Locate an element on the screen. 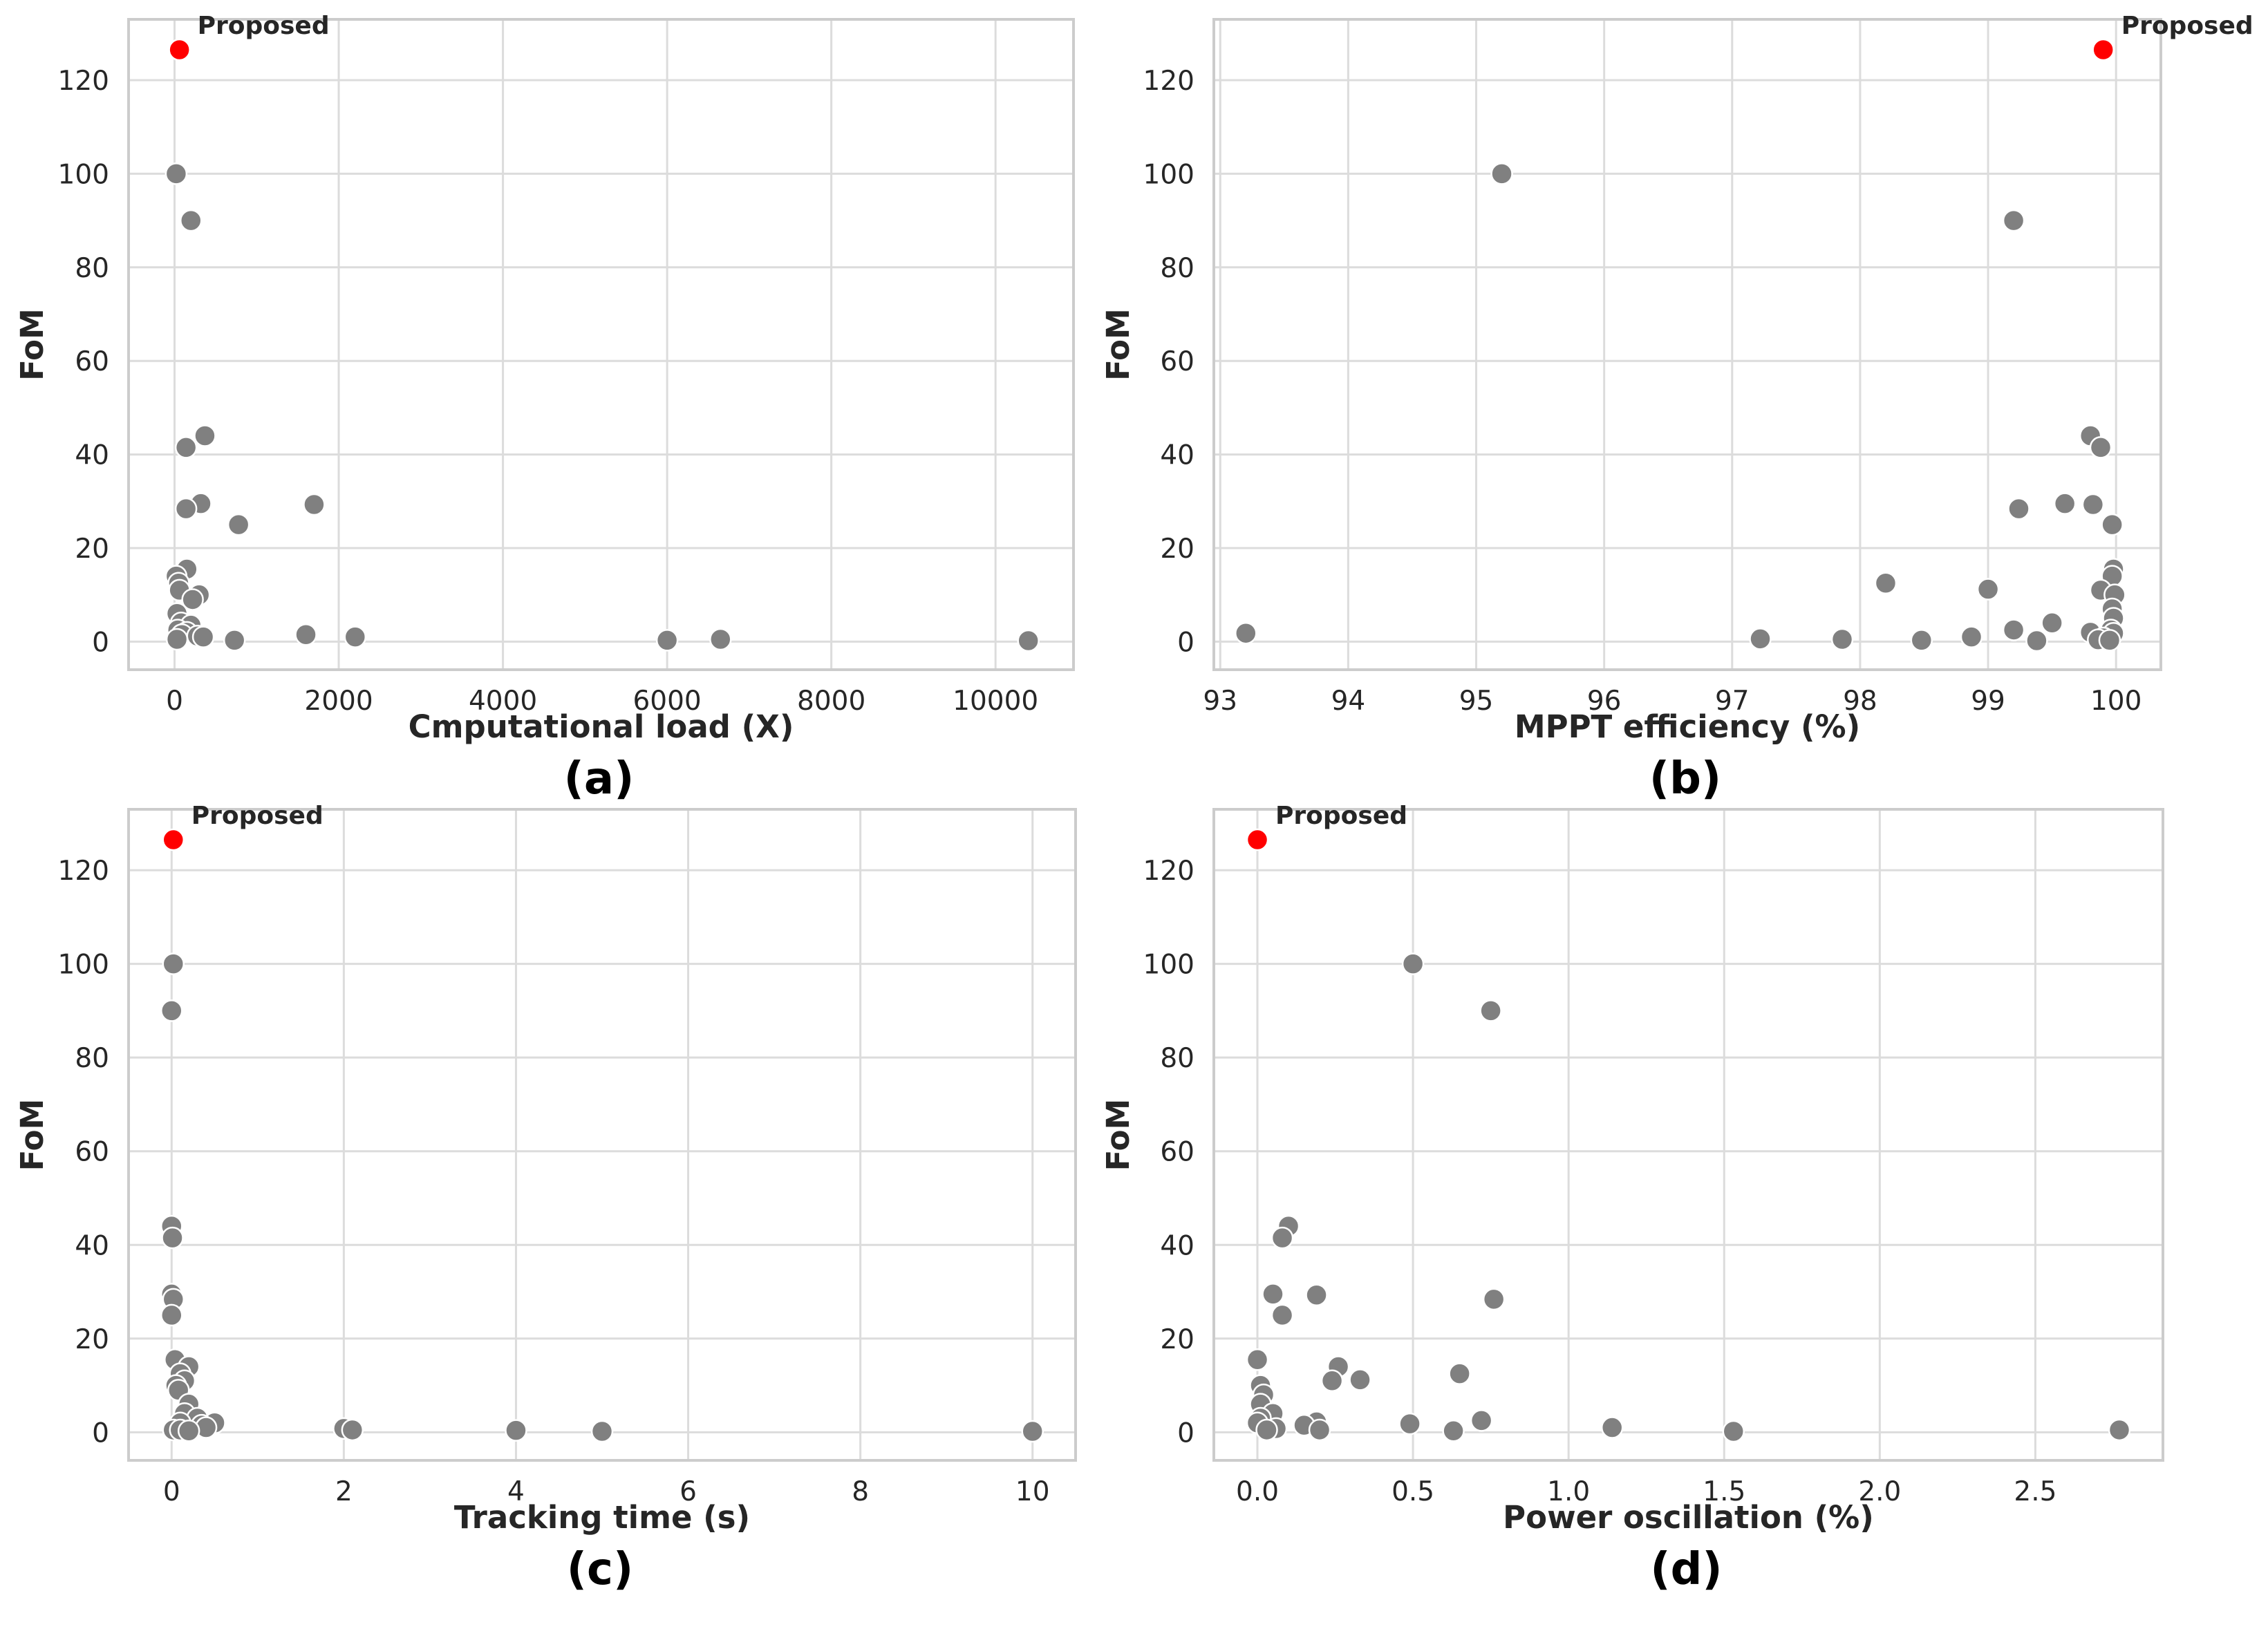 The width and height of the screenshot is (2268, 1629). x-axis-label: Cmputational load (X) is located at coordinates (601, 726).